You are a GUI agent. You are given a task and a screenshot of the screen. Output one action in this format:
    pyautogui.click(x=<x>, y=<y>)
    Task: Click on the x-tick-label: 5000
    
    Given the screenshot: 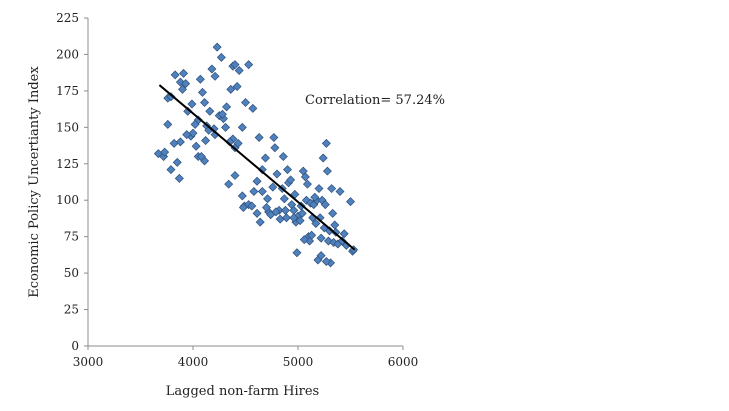 What is the action you would take?
    pyautogui.click(x=298, y=362)
    